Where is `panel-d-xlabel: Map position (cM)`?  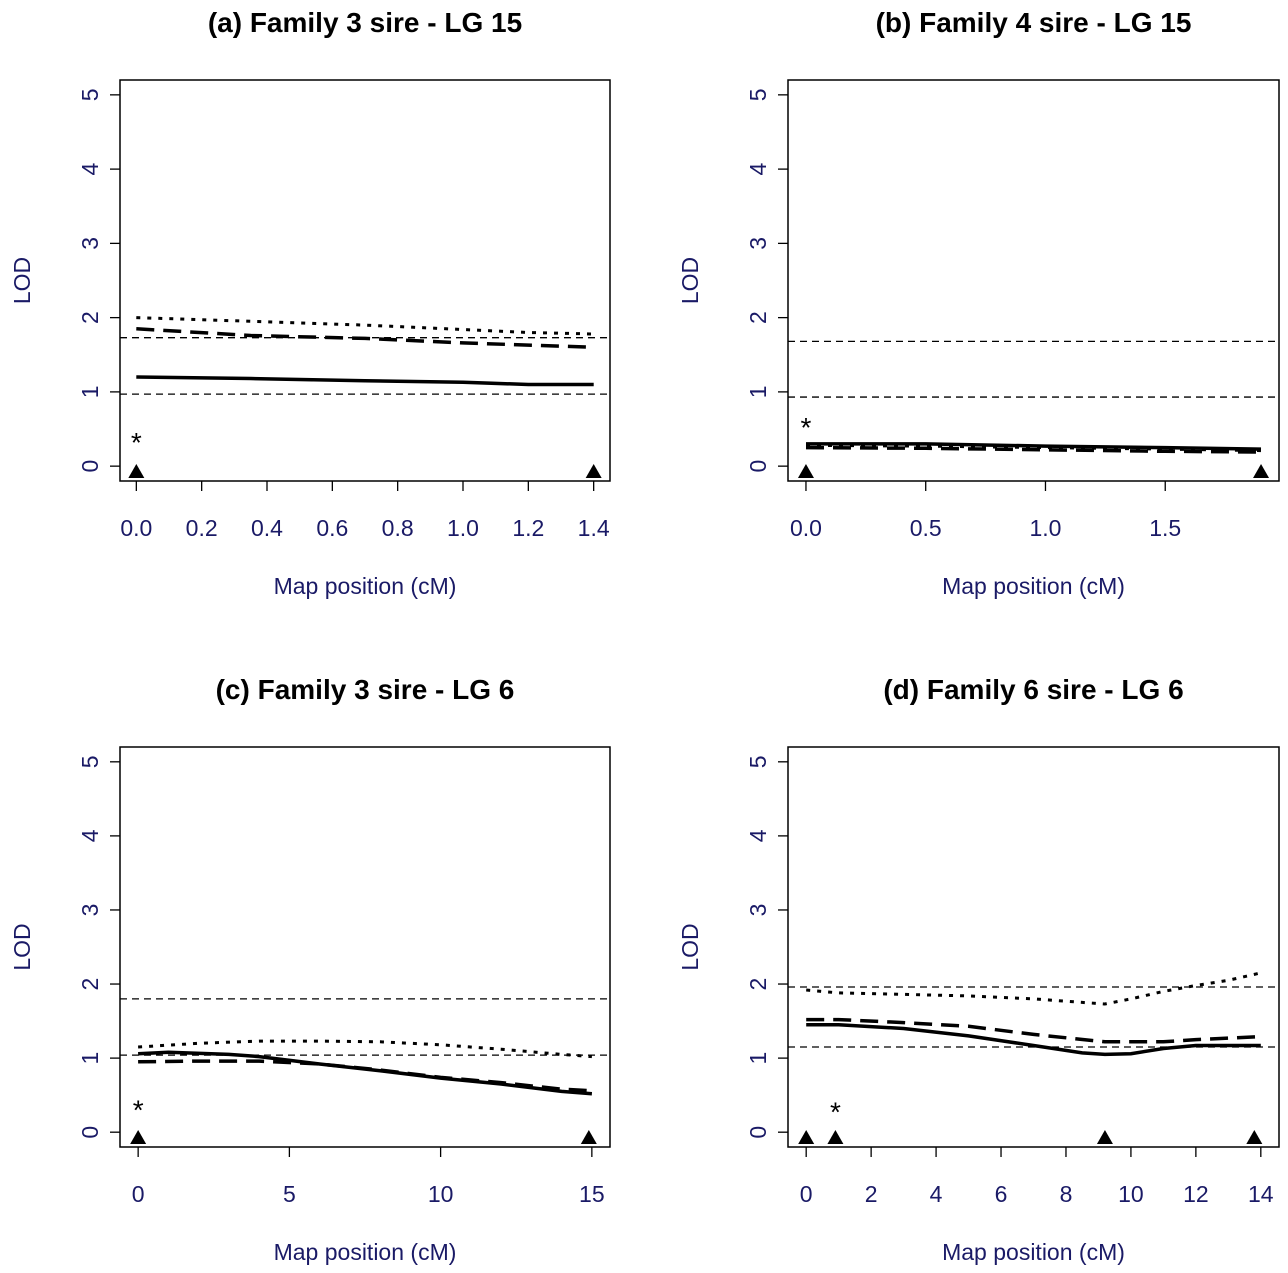 panel-d-xlabel: Map position (cM) is located at coordinates (1033, 1252).